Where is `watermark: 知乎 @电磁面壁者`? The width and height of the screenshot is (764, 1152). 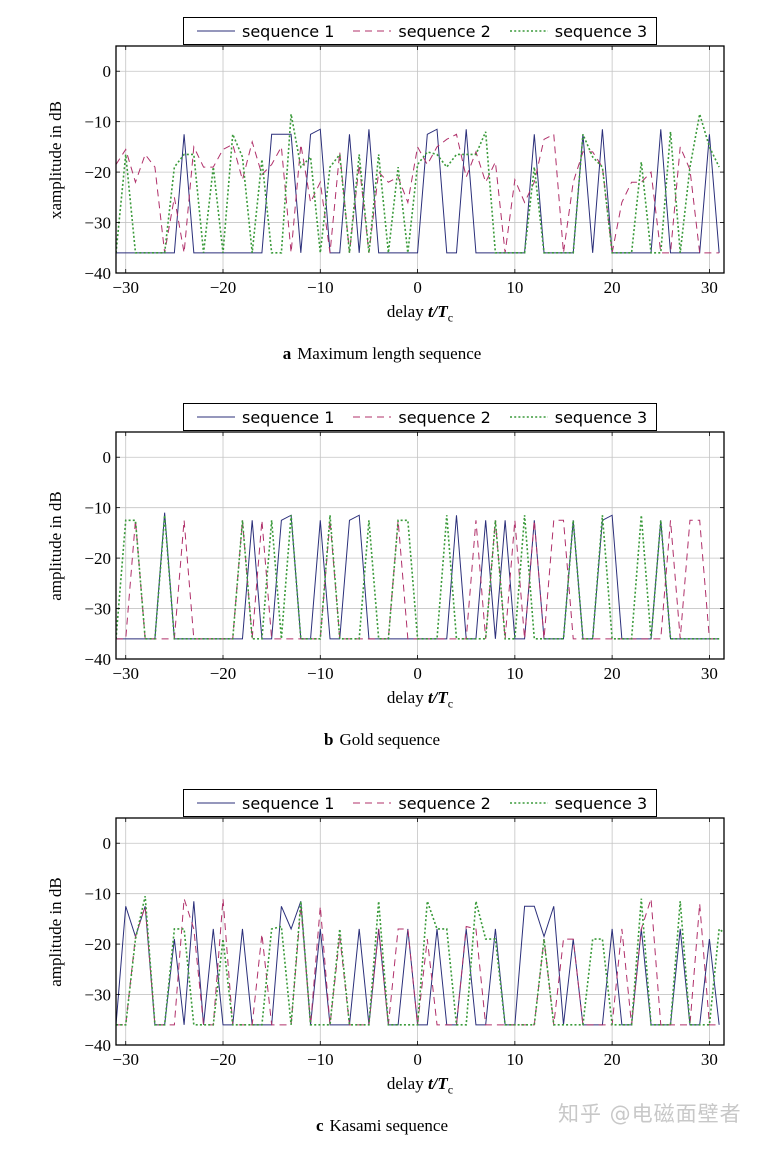
watermark: 知乎 @电磁面壁者 is located at coordinates (650, 1114).